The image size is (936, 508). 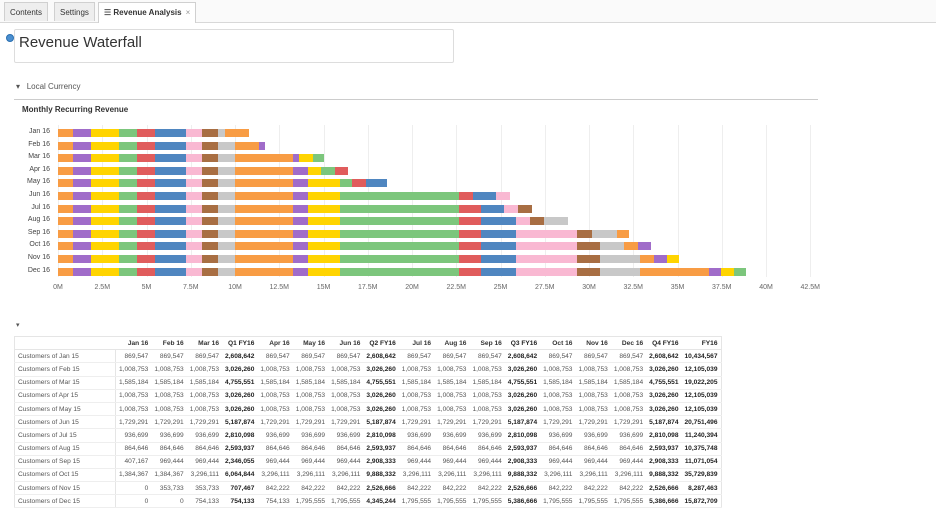 I want to click on column-header: Q1 FY16, so click(x=240, y=343).